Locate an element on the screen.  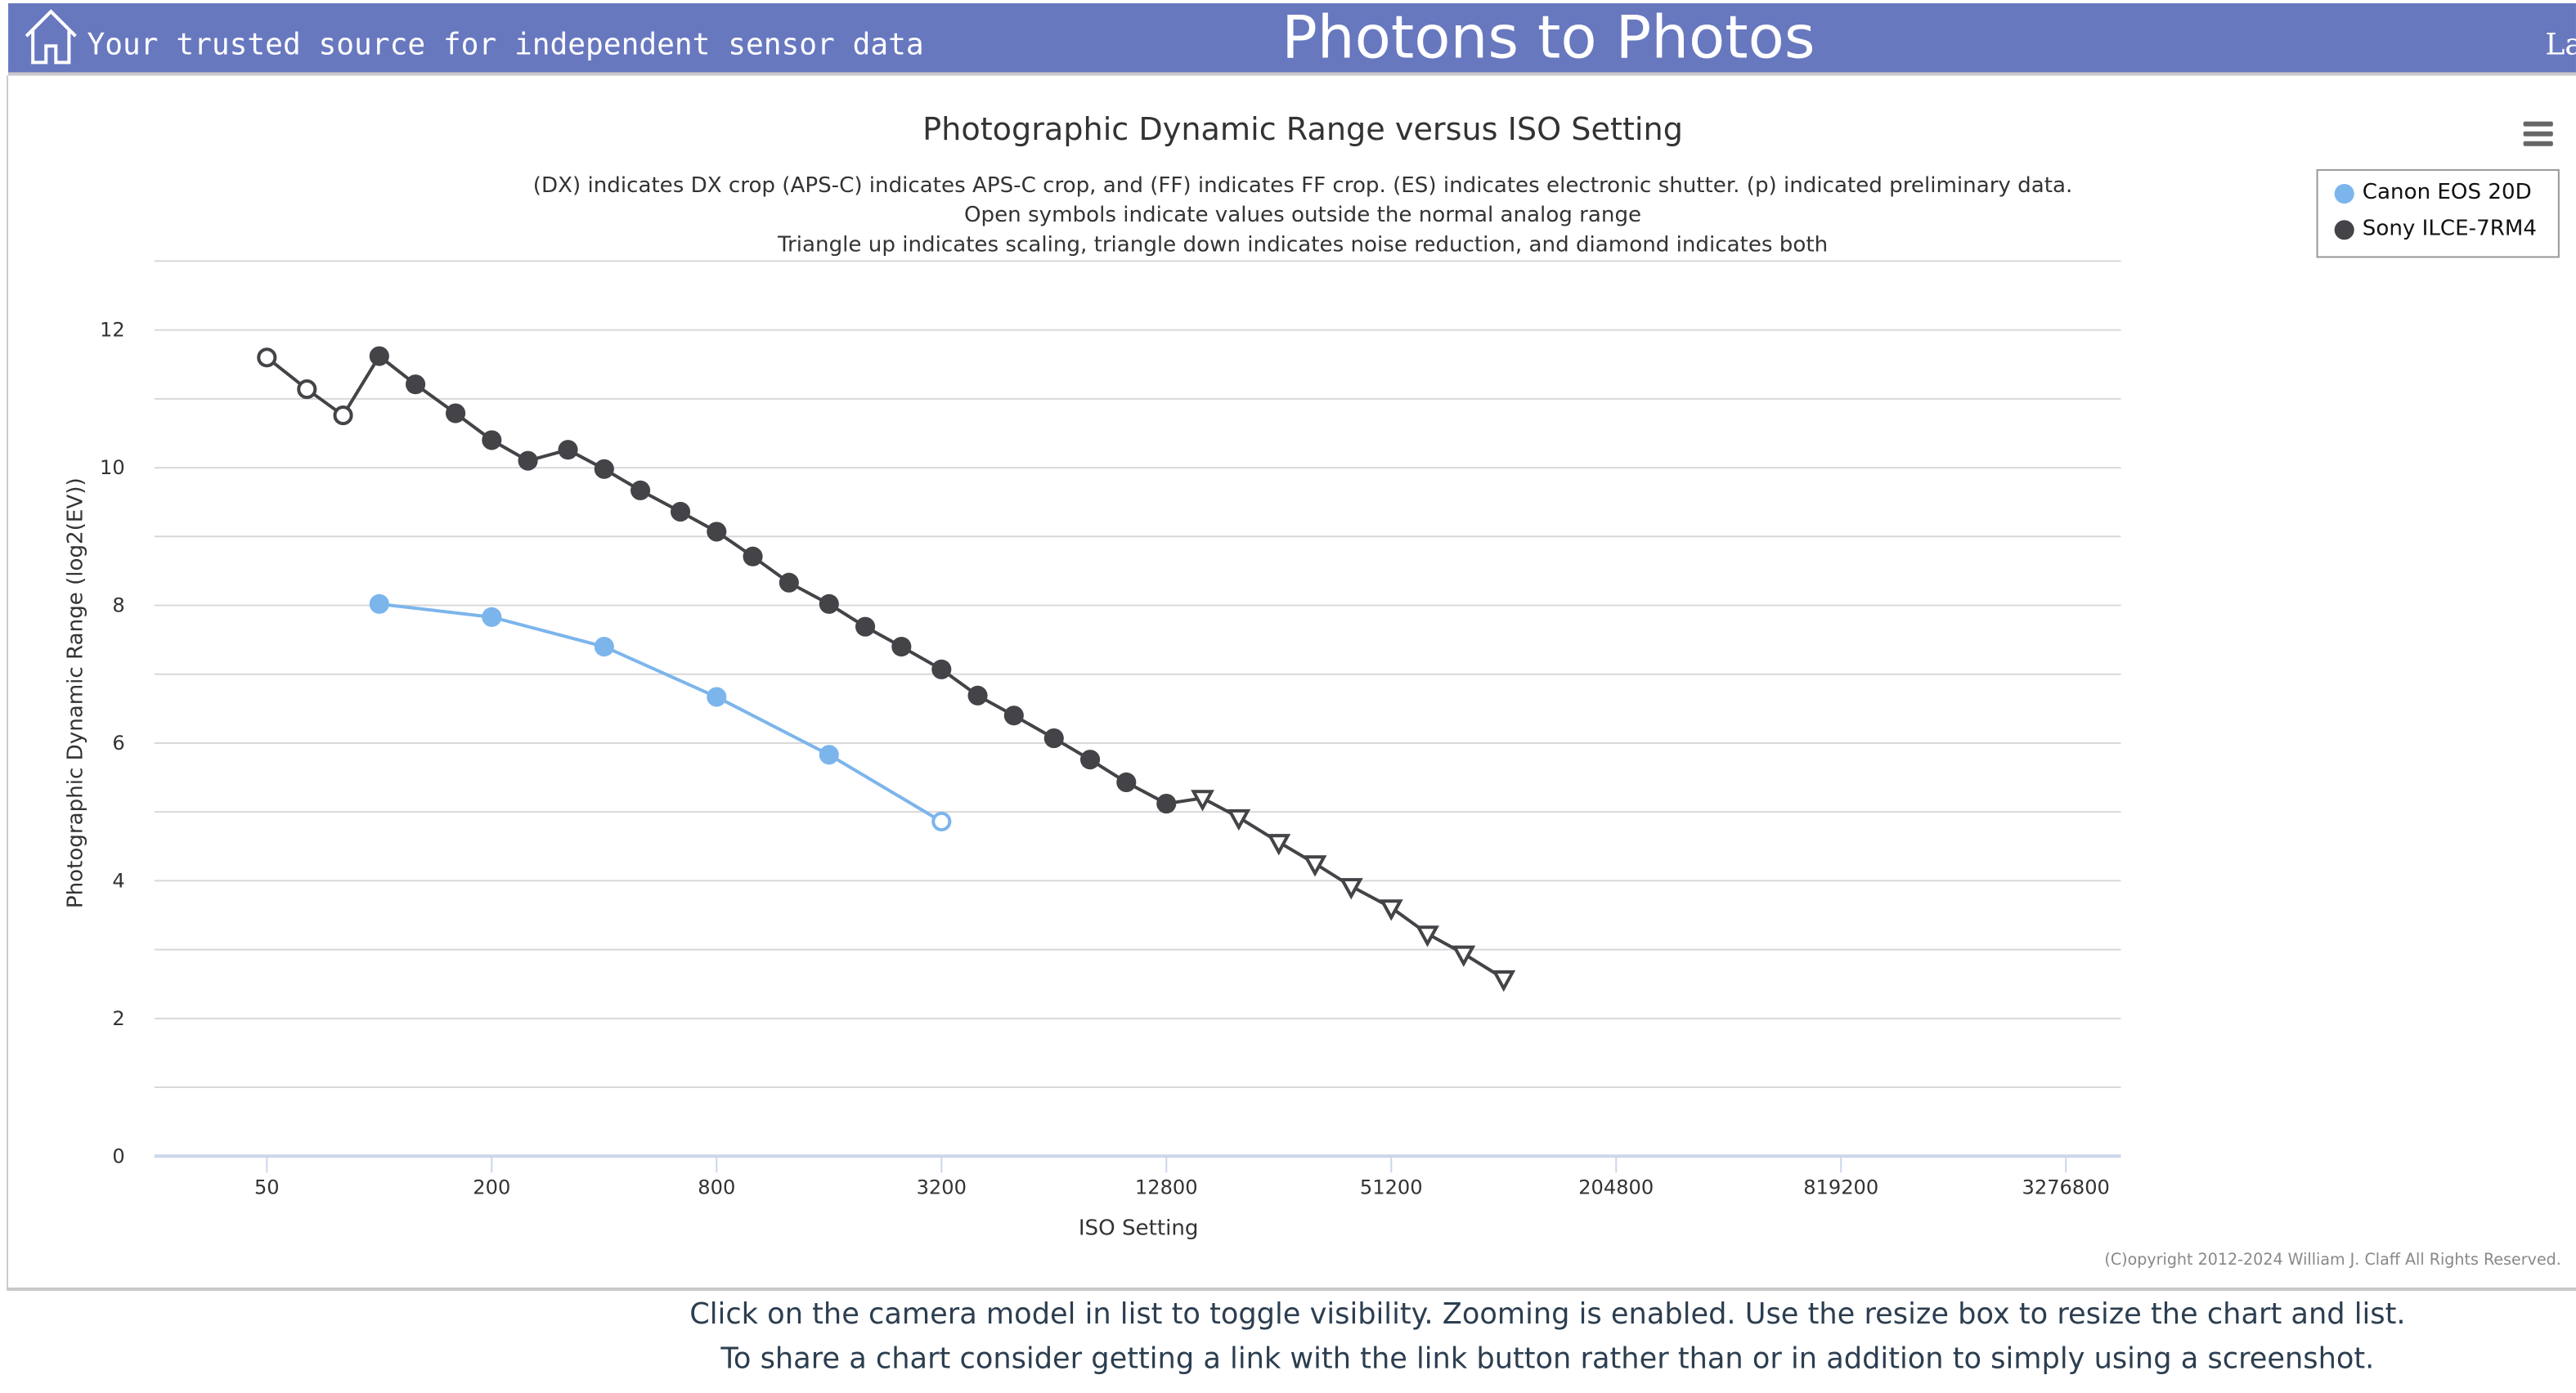
x-tick-label: 800 is located at coordinates (717, 1187).